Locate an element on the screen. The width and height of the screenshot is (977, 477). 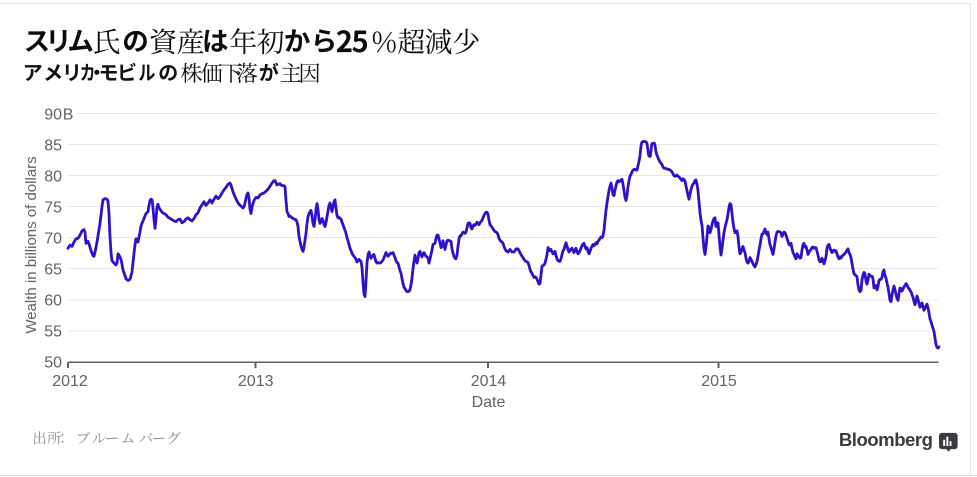
svg-text: 80 is located at coordinates (53, 176).